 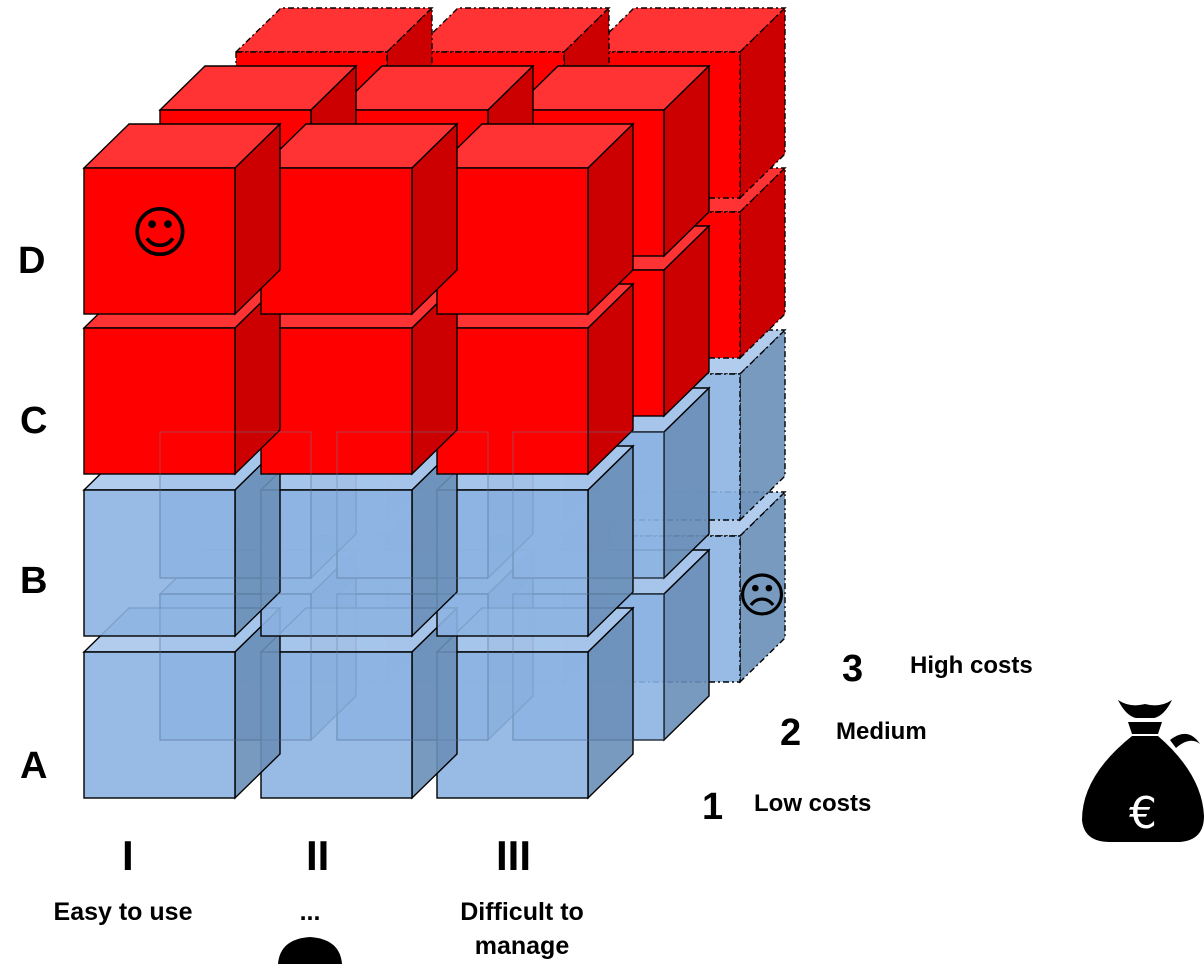 I want to click on cube-r3-c1-d1-front, so click(x=159, y=401).